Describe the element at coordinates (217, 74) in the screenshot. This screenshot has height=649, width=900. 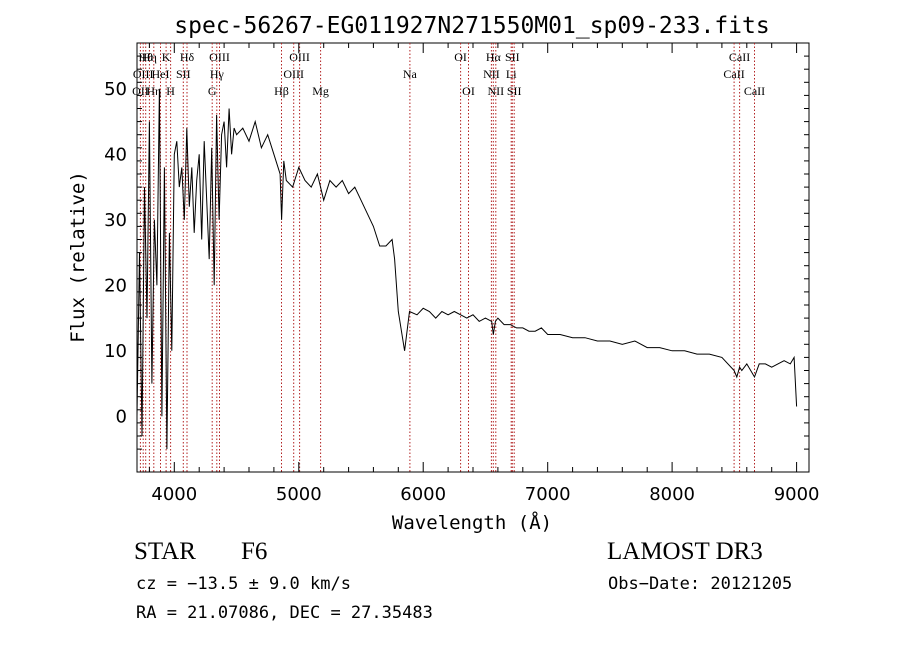
I see `line-label-11: Hγ` at that location.